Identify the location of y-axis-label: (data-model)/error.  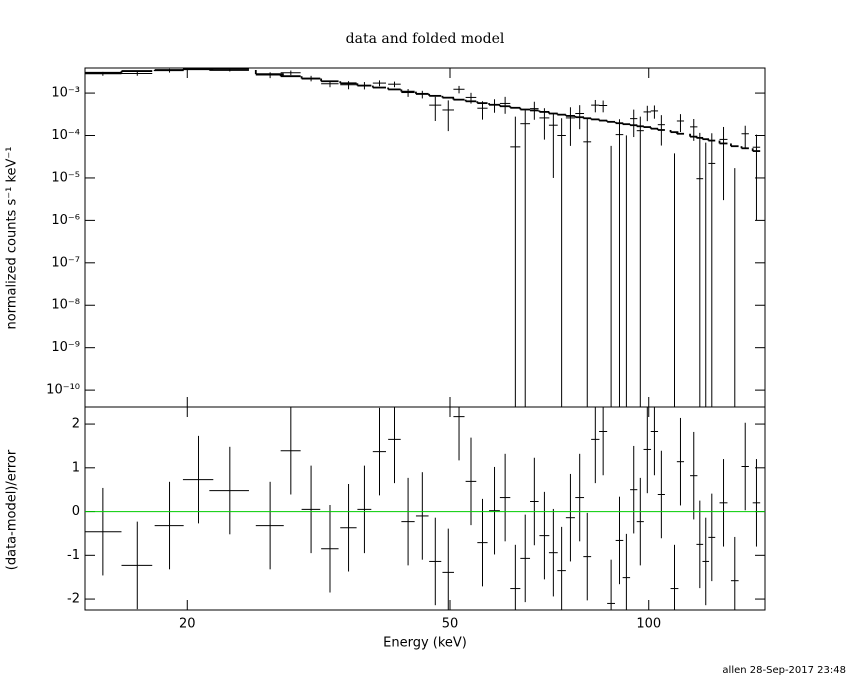
(12, 509).